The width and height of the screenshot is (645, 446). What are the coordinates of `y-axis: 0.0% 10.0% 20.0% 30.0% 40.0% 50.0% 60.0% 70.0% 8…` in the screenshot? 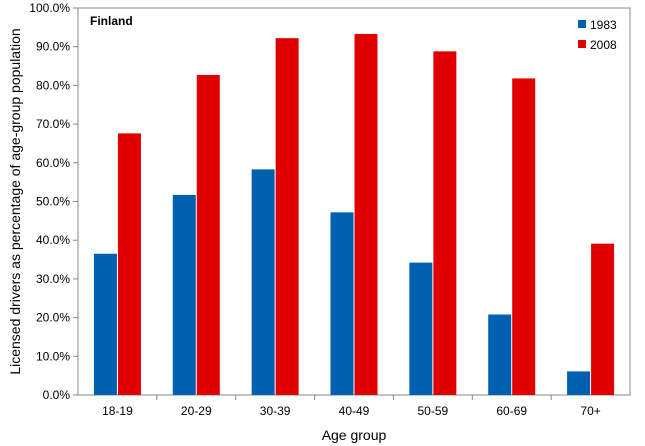 It's located at (53, 201).